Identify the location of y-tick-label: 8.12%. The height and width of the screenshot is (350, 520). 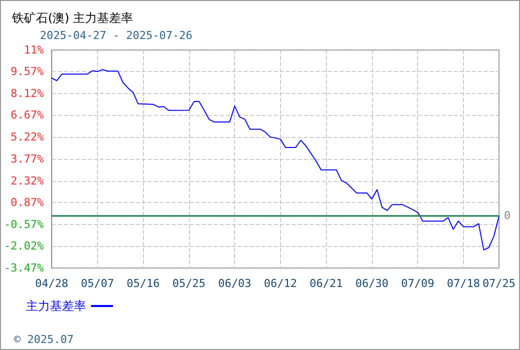
(27, 93).